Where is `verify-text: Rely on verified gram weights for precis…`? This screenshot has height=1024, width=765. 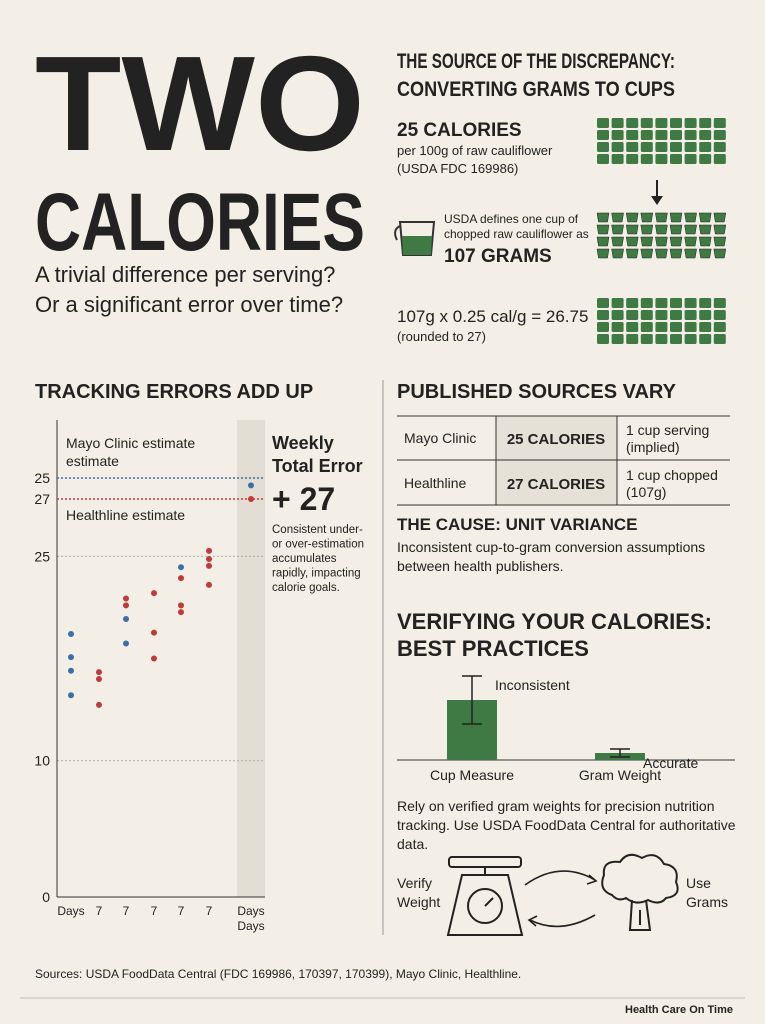 verify-text: Rely on verified gram weights for precis… is located at coordinates (555, 806).